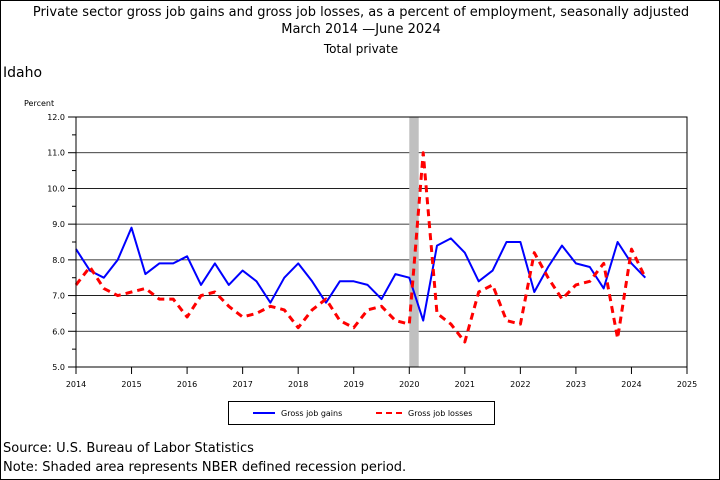 Image resolution: width=720 pixels, height=480 pixels. Describe the element at coordinates (39, 103) in the screenshot. I see `y-axis-label: Percent` at that location.